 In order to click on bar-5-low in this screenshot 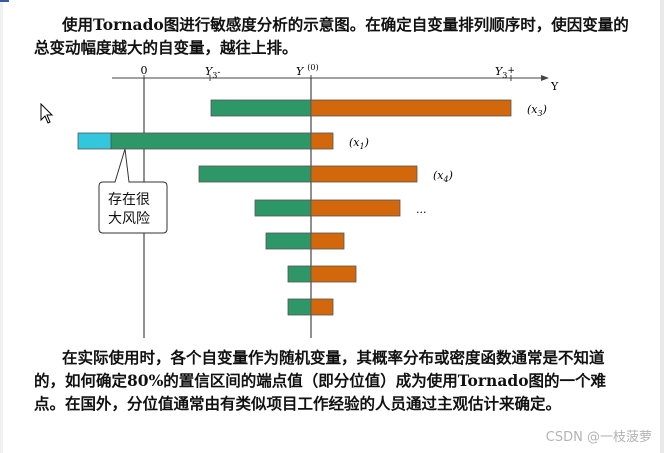, I will do `click(299, 274)`.